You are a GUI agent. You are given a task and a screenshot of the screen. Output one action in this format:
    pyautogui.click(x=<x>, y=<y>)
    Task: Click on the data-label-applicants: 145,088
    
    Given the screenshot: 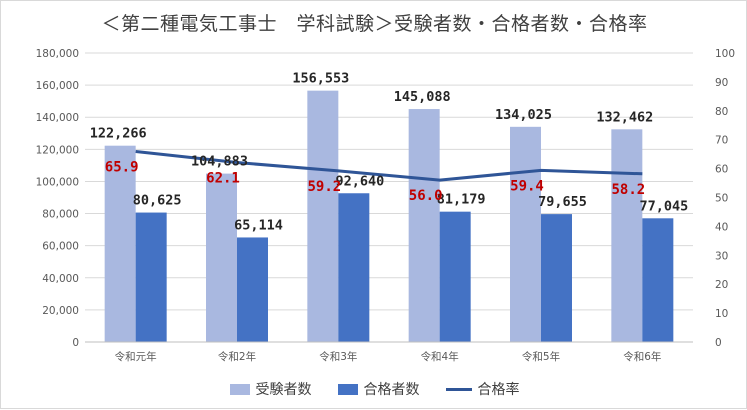 What is the action you would take?
    pyautogui.click(x=422, y=97)
    